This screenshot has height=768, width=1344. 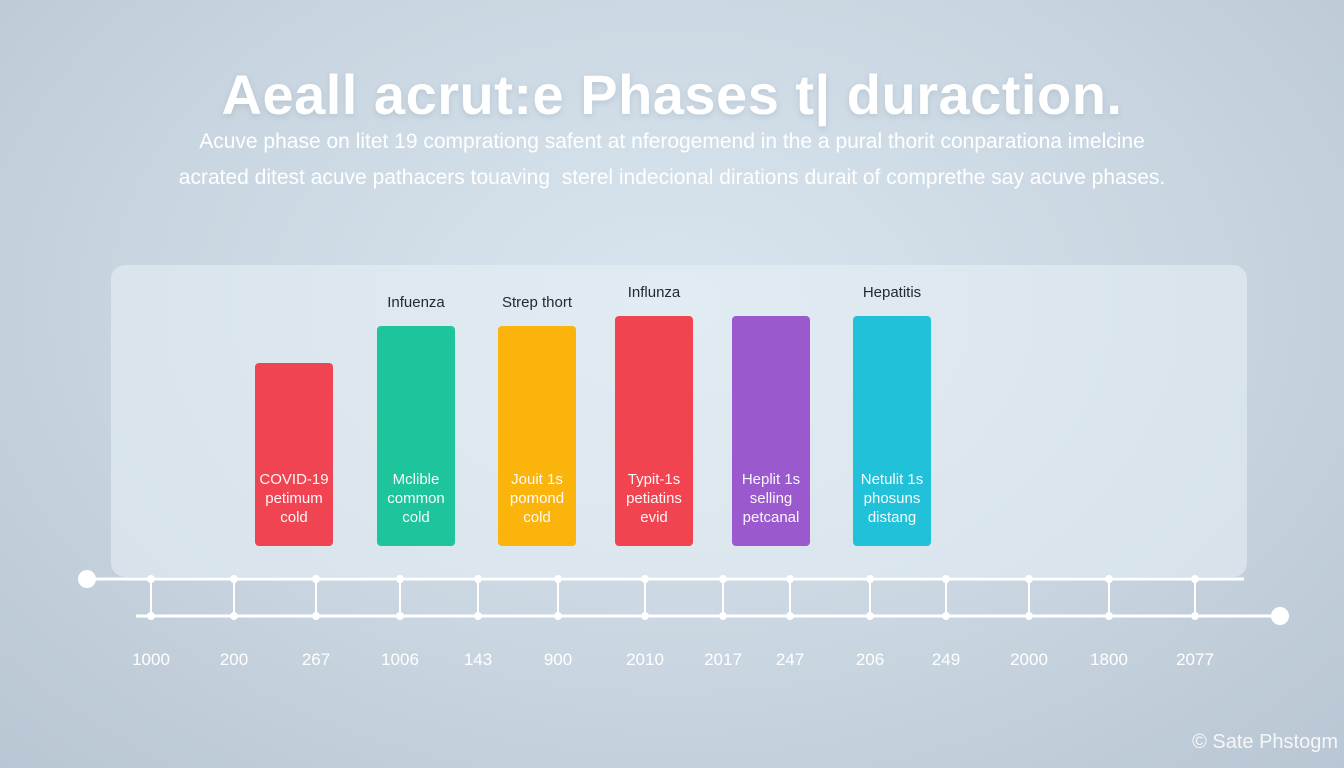 I want to click on x-tick-label: 1006, so click(x=400, y=659).